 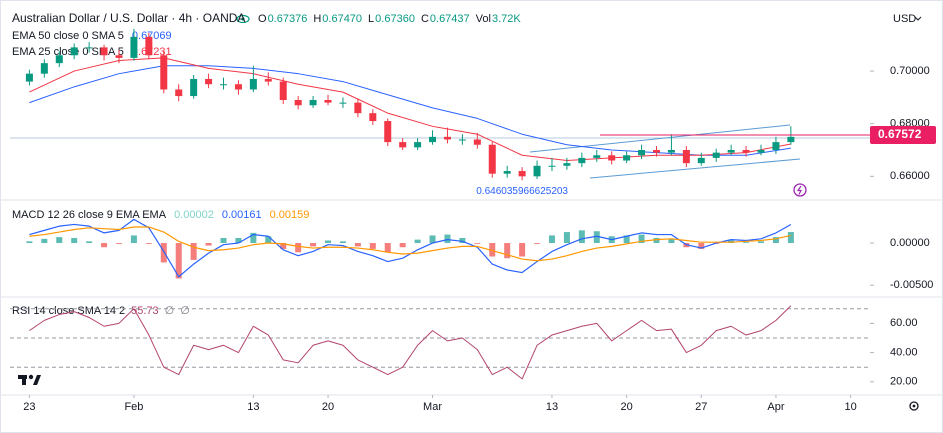 What do you see at coordinates (627, 407) in the screenshot?
I see `x-tick-label: 20` at bounding box center [627, 407].